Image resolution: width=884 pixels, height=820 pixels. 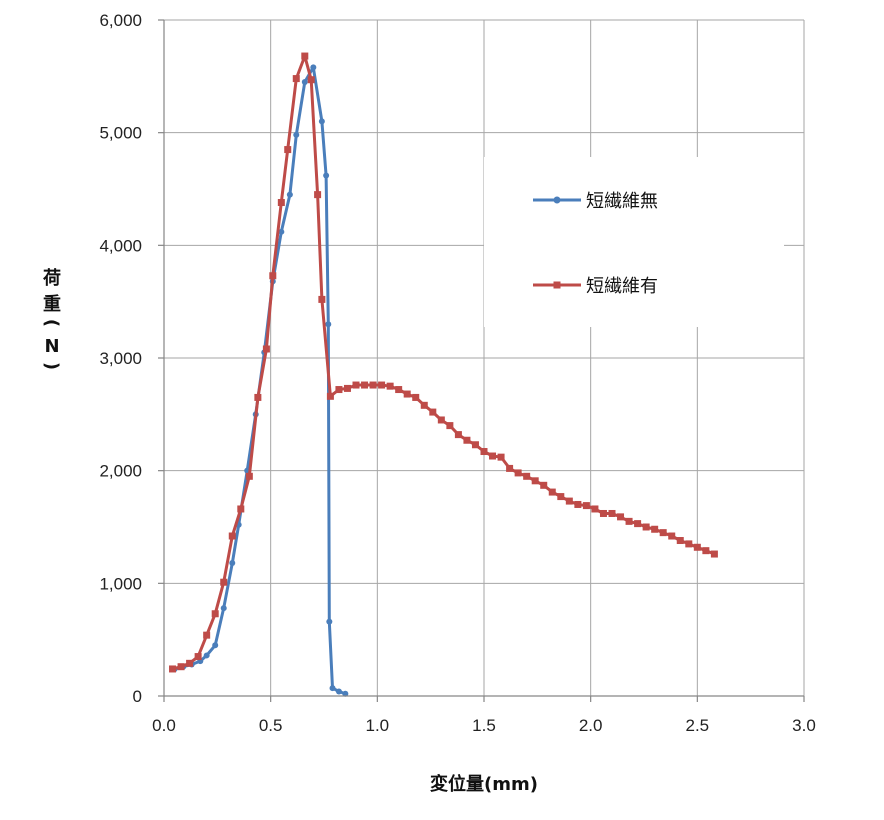 I want to click on y-tick-label-4: 4,000, so click(x=120, y=245).